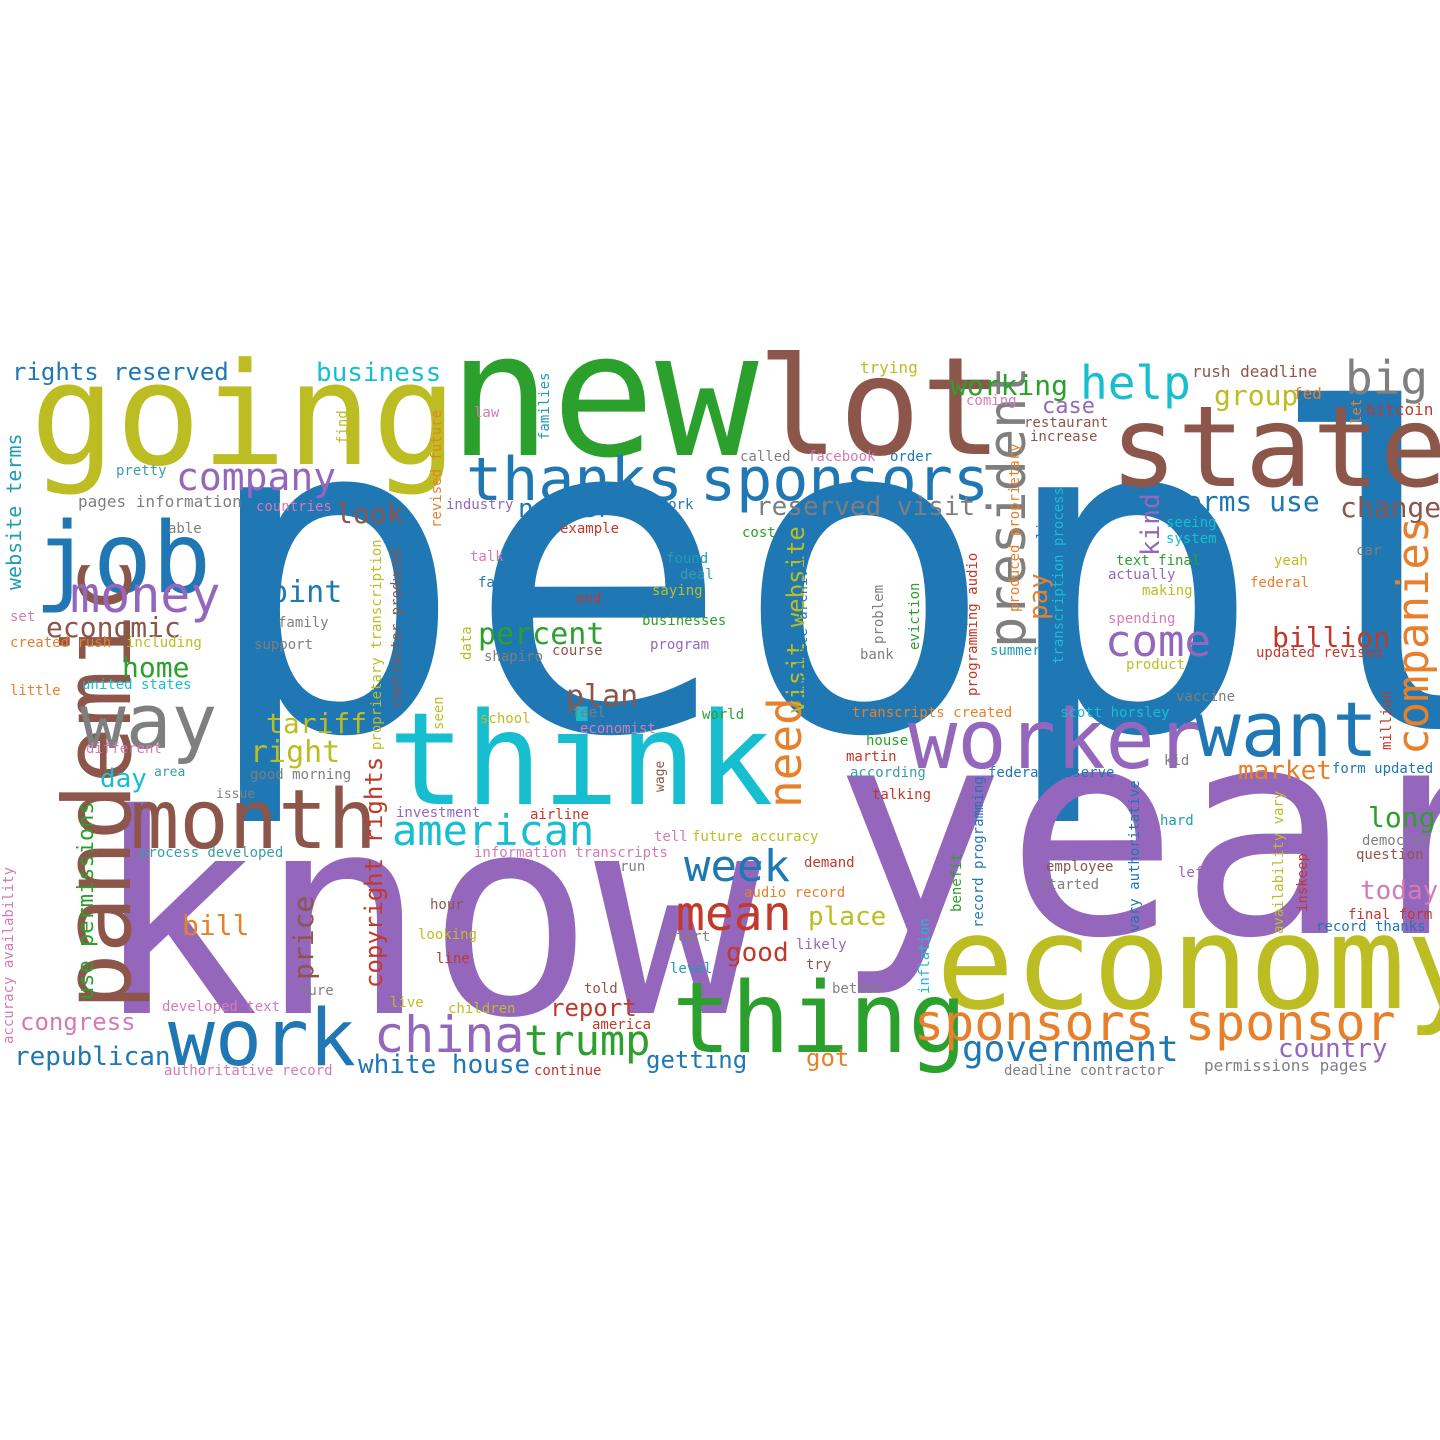  I want to click on word-told: told, so click(601, 989).